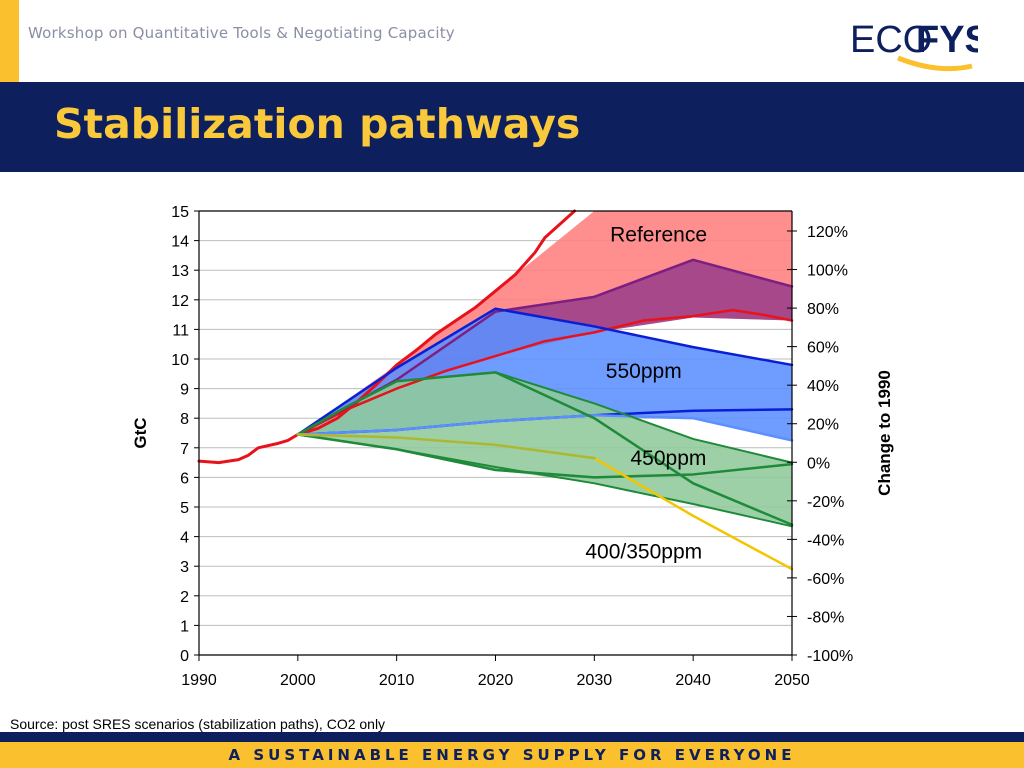 The height and width of the screenshot is (768, 1024). I want to click on x-tick-label: 2020, so click(496, 680).